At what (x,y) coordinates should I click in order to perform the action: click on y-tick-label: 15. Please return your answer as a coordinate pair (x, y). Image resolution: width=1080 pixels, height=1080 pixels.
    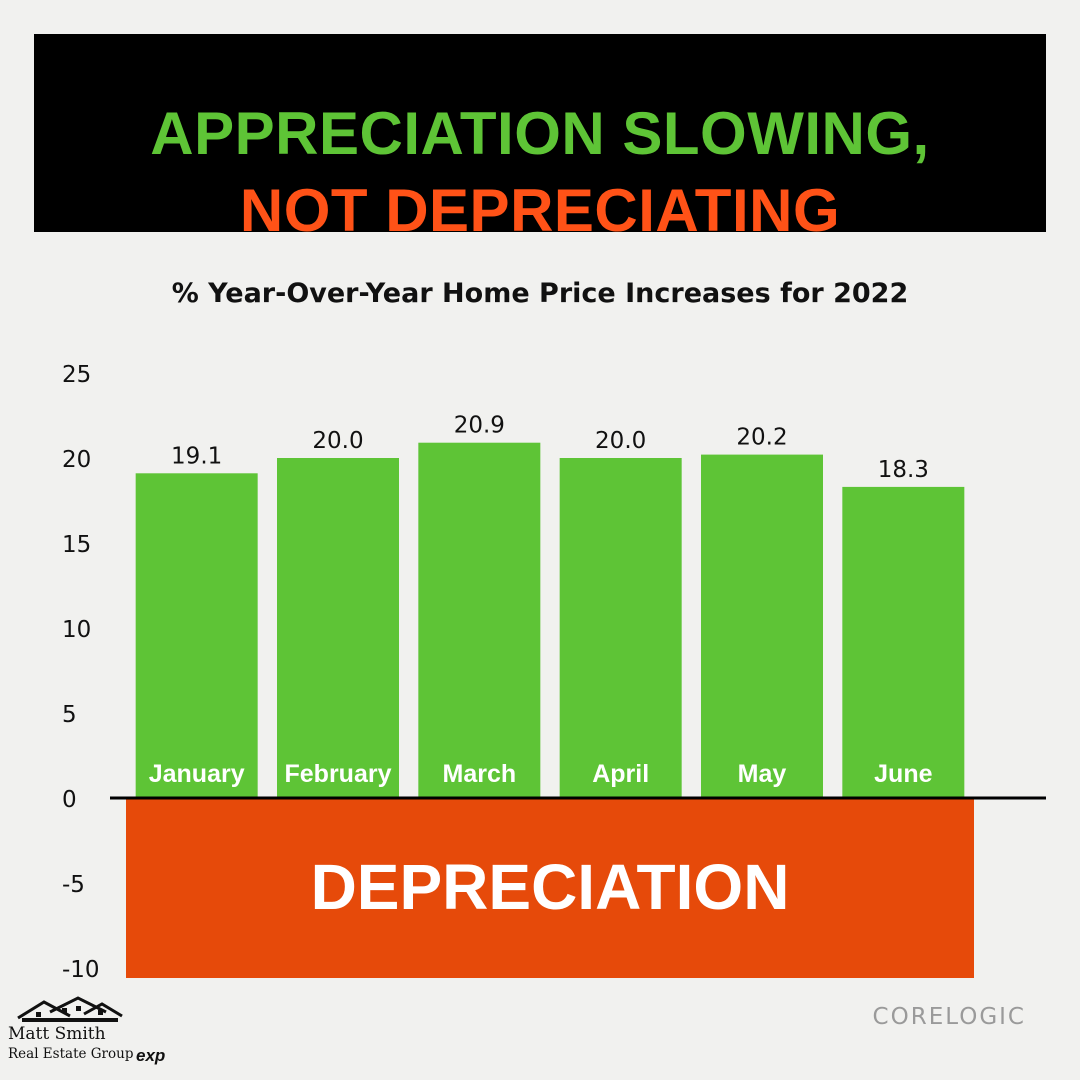
    Looking at the image, I should click on (76, 545).